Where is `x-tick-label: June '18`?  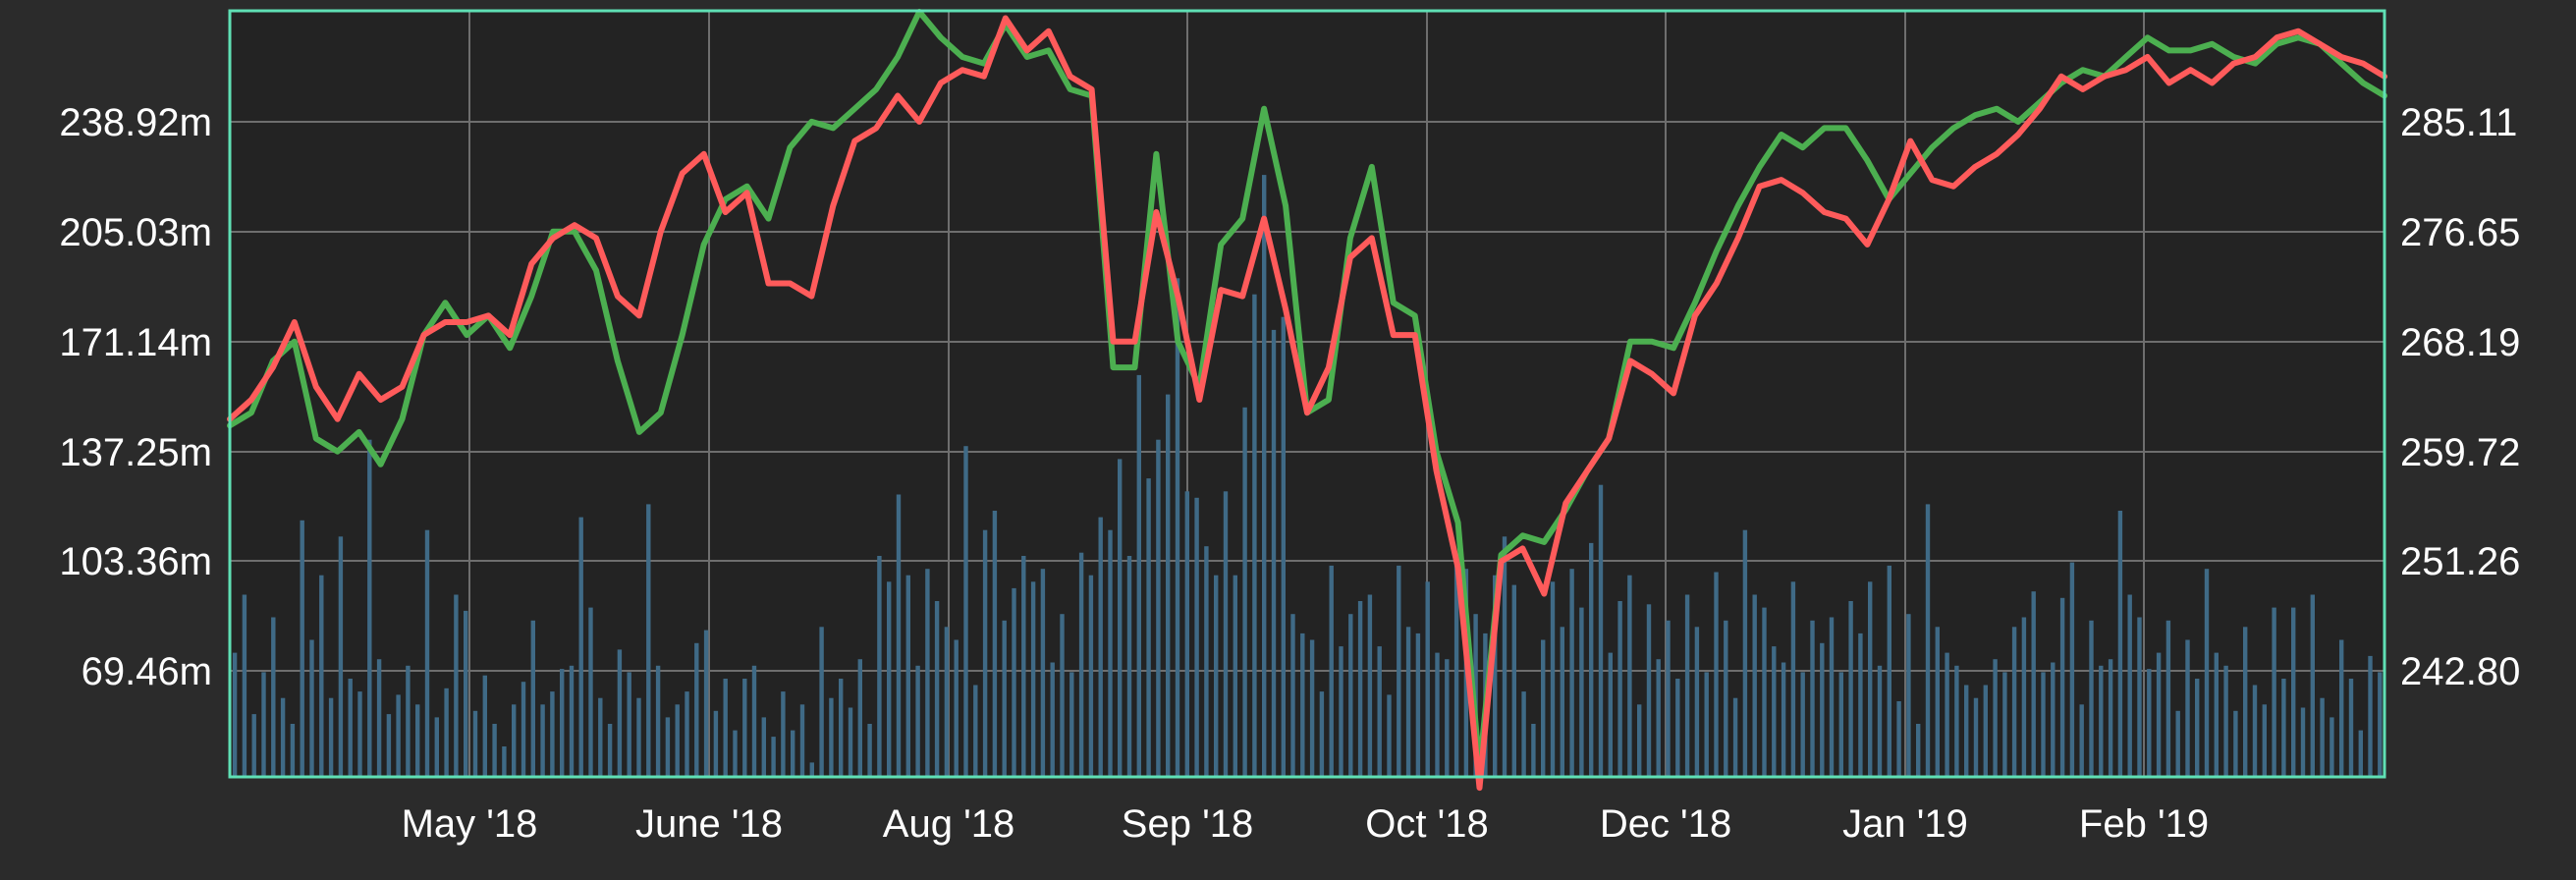
x-tick-label: June '18 is located at coordinates (709, 824).